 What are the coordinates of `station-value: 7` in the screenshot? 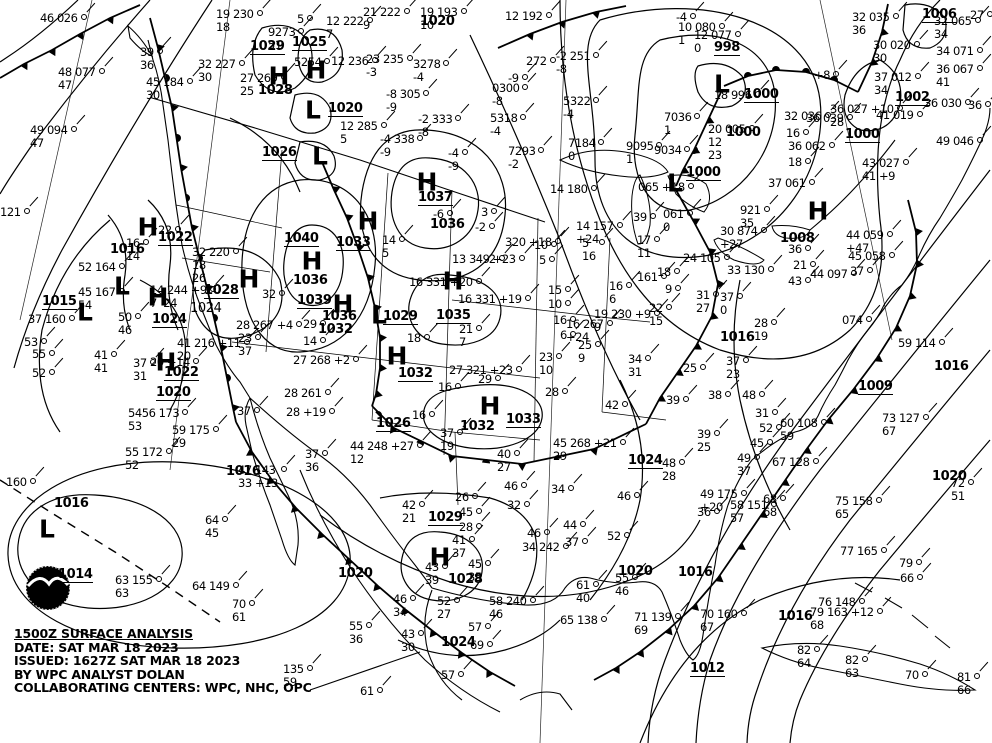 It's located at (462, 341).